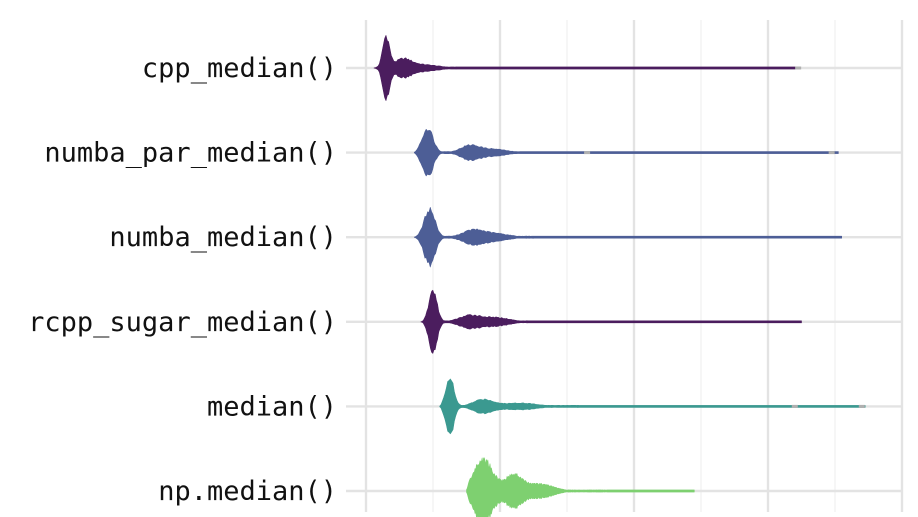 The height and width of the screenshot is (517, 918). What do you see at coordinates (182, 322) in the screenshot?
I see `category-label-3: rcpp_sugar_median()` at bounding box center [182, 322].